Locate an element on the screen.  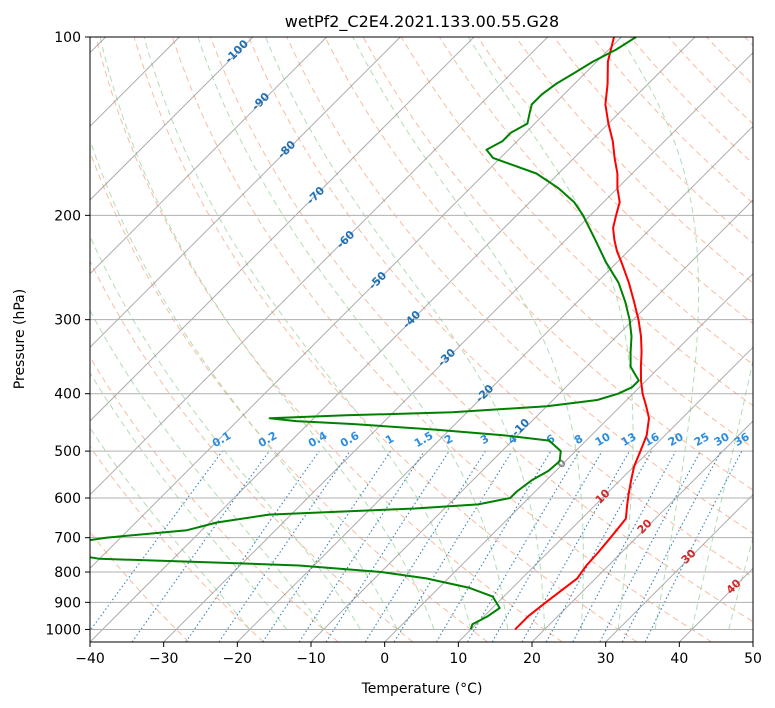
x-tick-label: 20 is located at coordinates (532, 659).